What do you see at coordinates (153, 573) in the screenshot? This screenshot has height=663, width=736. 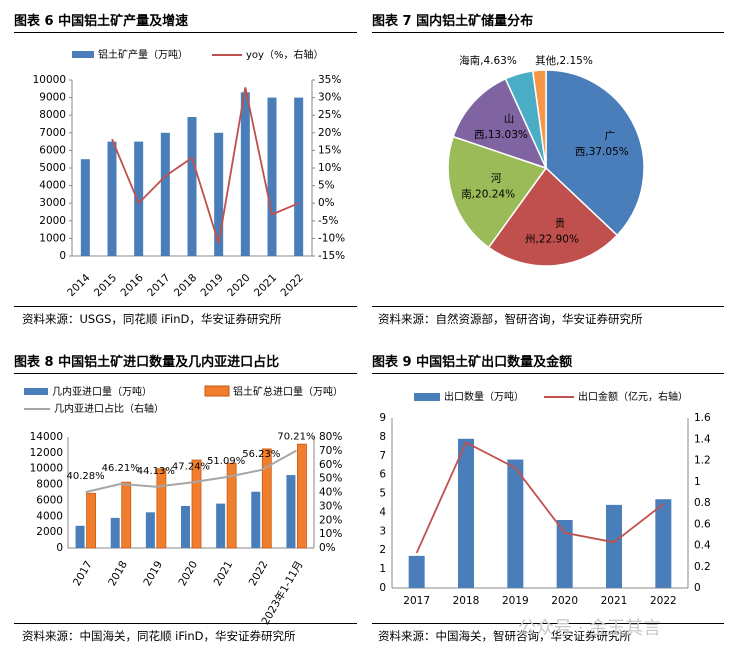 I see `x-tick-label: 2019` at bounding box center [153, 573].